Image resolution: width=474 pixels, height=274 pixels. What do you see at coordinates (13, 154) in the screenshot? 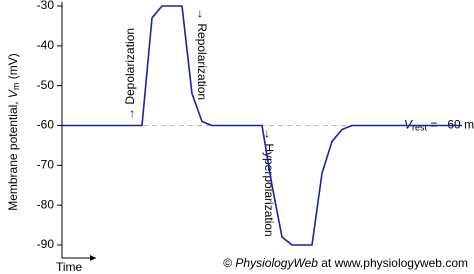
I see `y-label-text: Membrane potential,` at bounding box center [13, 154].